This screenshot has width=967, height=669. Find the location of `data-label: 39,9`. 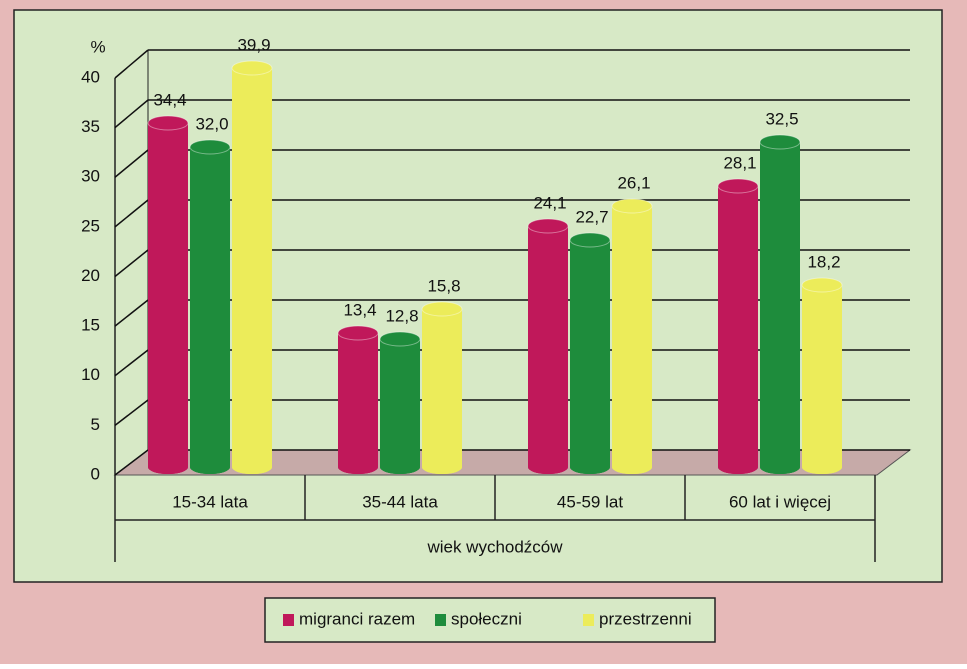

data-label: 39,9 is located at coordinates (253, 44).